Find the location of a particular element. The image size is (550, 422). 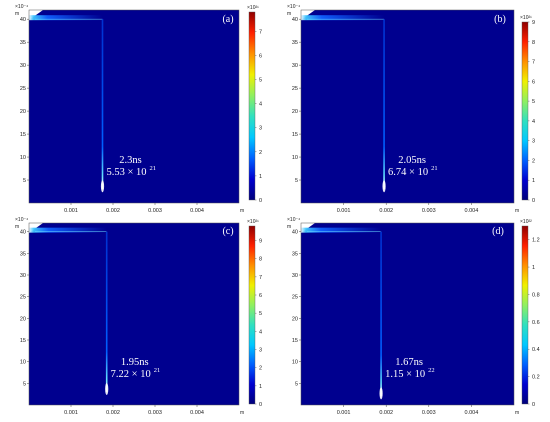

panel-label: (a) is located at coordinates (227, 19).